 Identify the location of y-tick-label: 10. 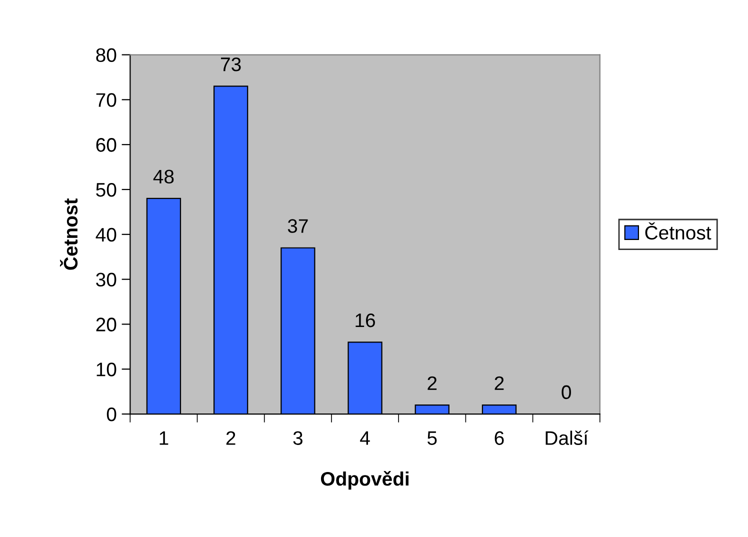
(106, 369).